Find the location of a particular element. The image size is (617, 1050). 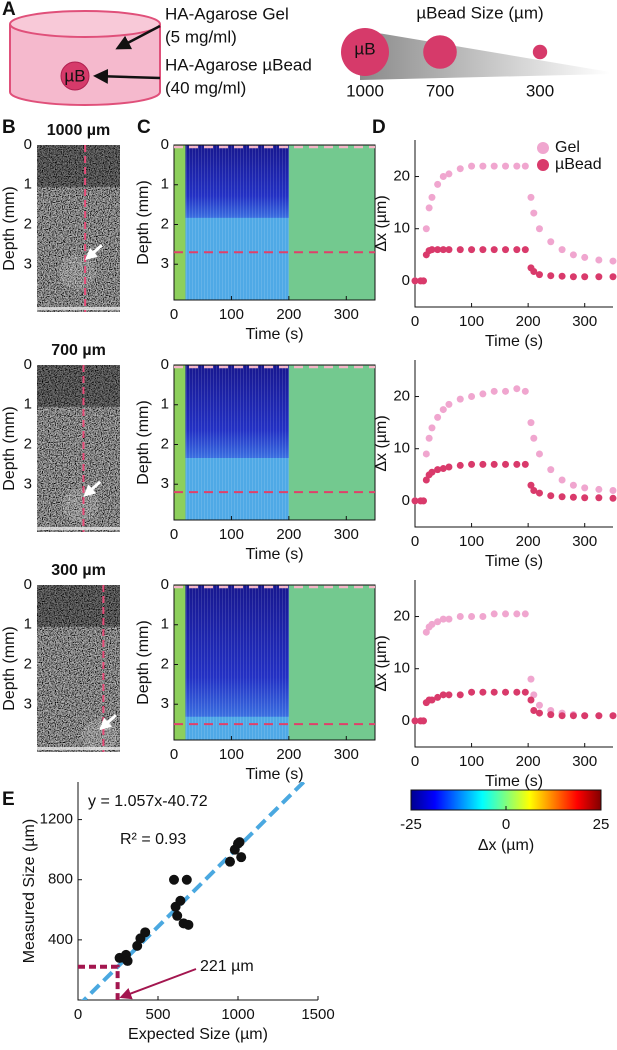

size-title: µBead Size (µm) is located at coordinates (479, 12).